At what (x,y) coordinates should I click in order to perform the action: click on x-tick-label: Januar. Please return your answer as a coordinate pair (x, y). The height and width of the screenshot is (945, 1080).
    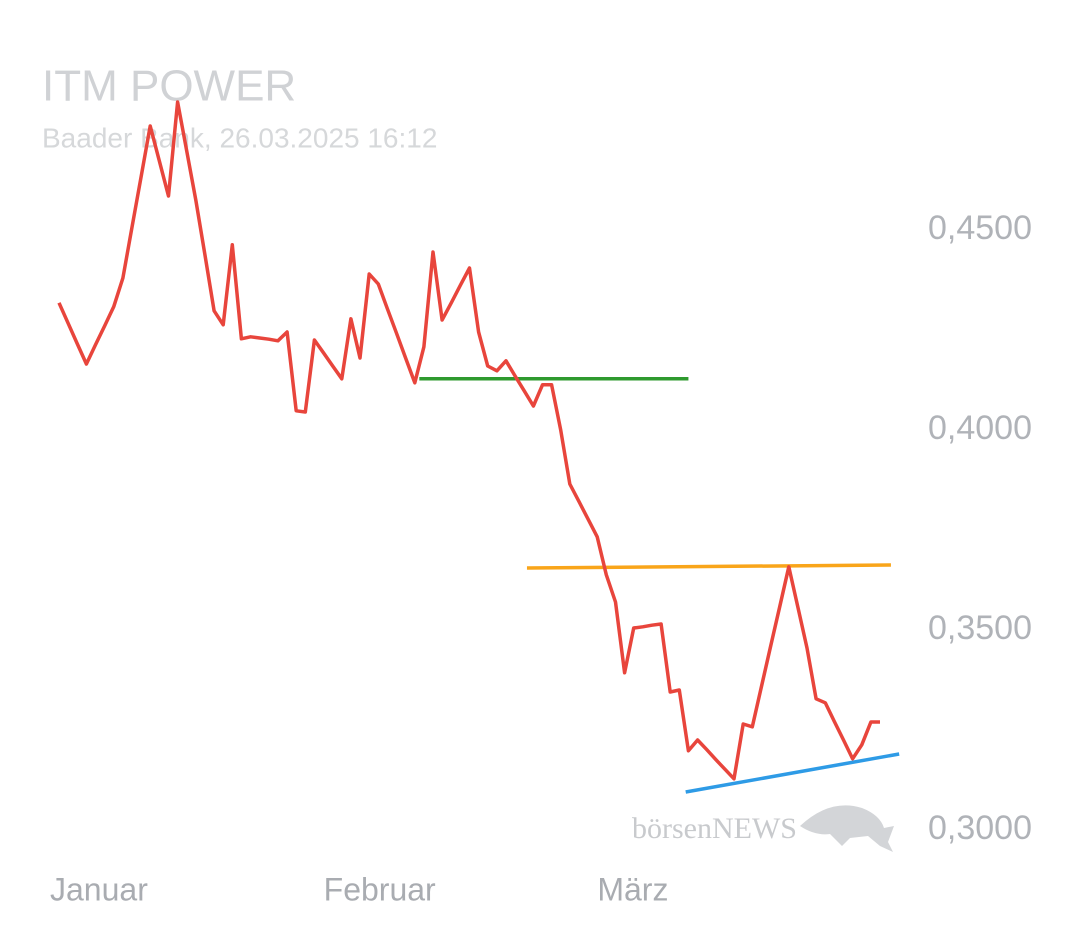
    Looking at the image, I should click on (99, 889).